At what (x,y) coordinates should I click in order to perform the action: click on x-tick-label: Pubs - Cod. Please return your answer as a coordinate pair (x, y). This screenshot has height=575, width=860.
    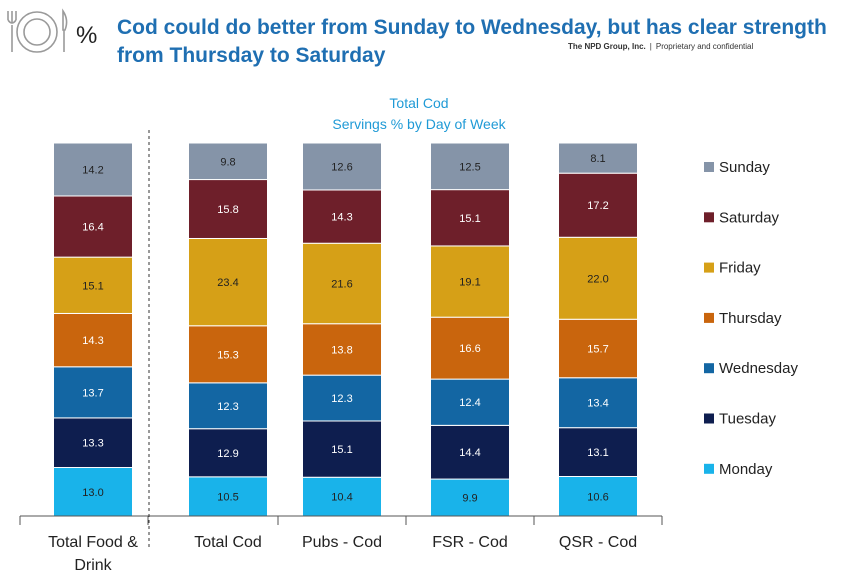
    Looking at the image, I should click on (342, 542).